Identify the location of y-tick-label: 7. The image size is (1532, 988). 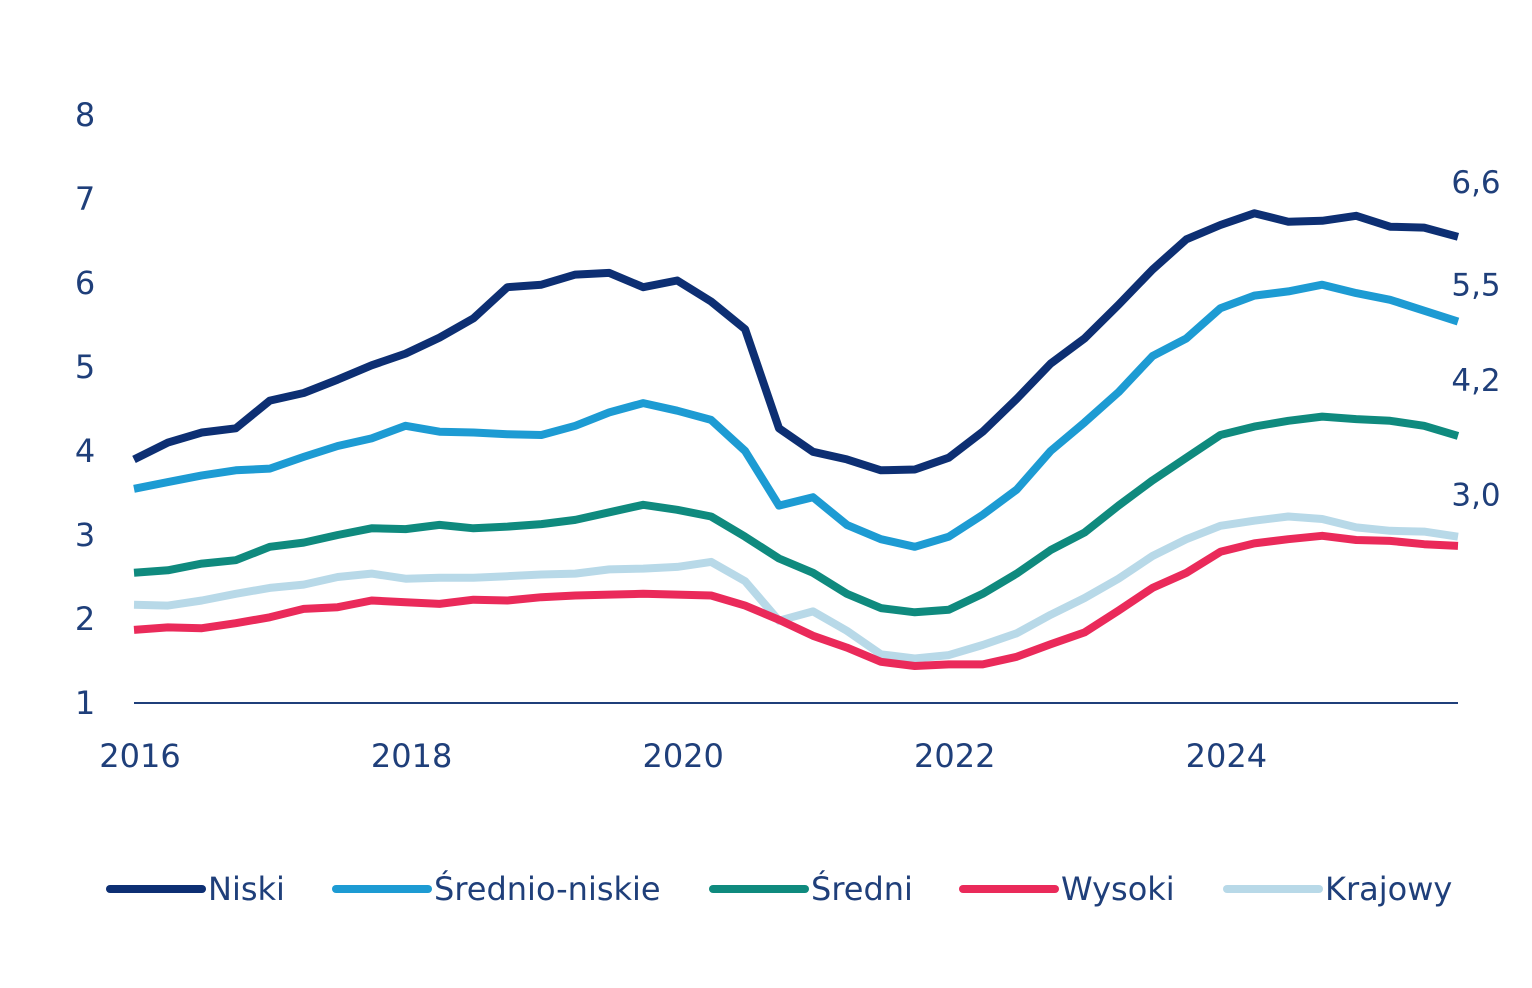
(85, 199).